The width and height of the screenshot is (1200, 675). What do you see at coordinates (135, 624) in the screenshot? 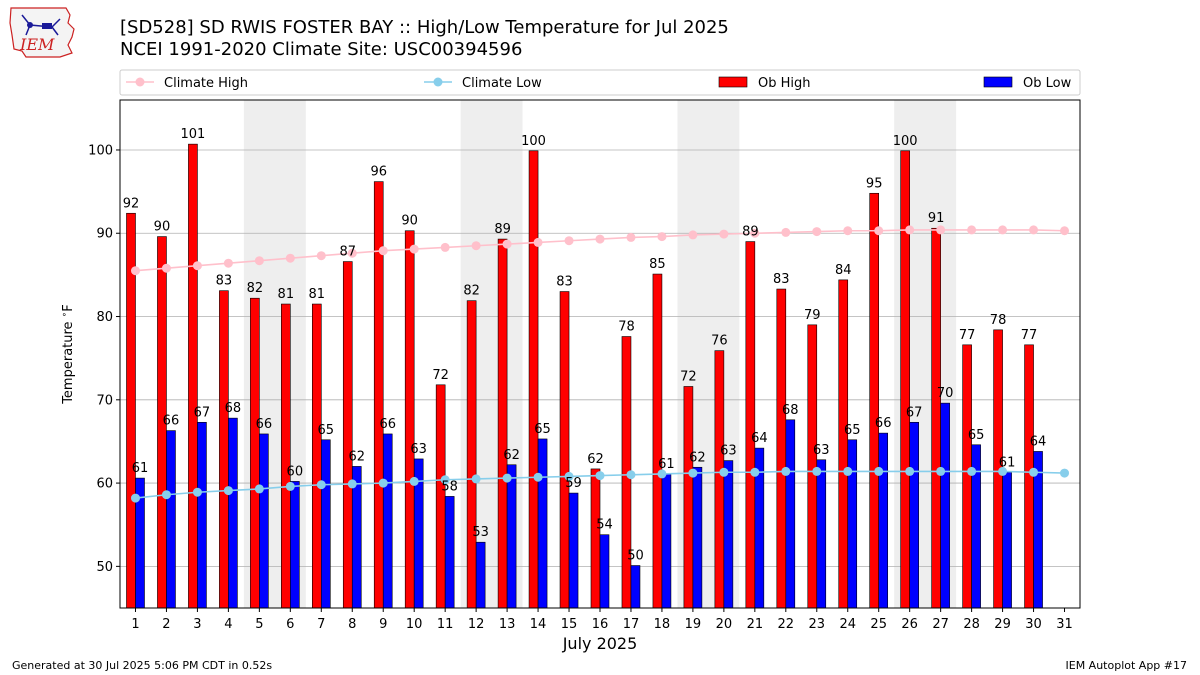
I see `x-tick-label: 1` at bounding box center [135, 624].